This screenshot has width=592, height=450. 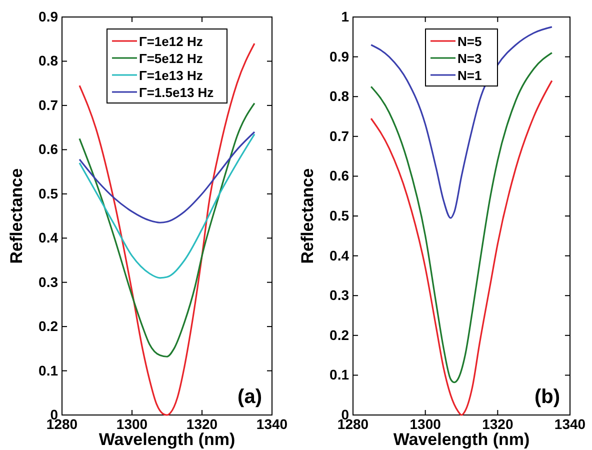 I want to click on y-tick-label: 1, so click(x=345, y=16).